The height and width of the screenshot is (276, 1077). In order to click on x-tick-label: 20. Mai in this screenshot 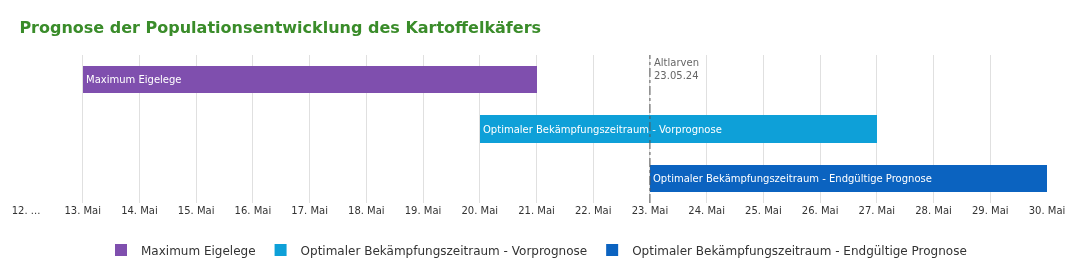, I will do `click(480, 210)`.